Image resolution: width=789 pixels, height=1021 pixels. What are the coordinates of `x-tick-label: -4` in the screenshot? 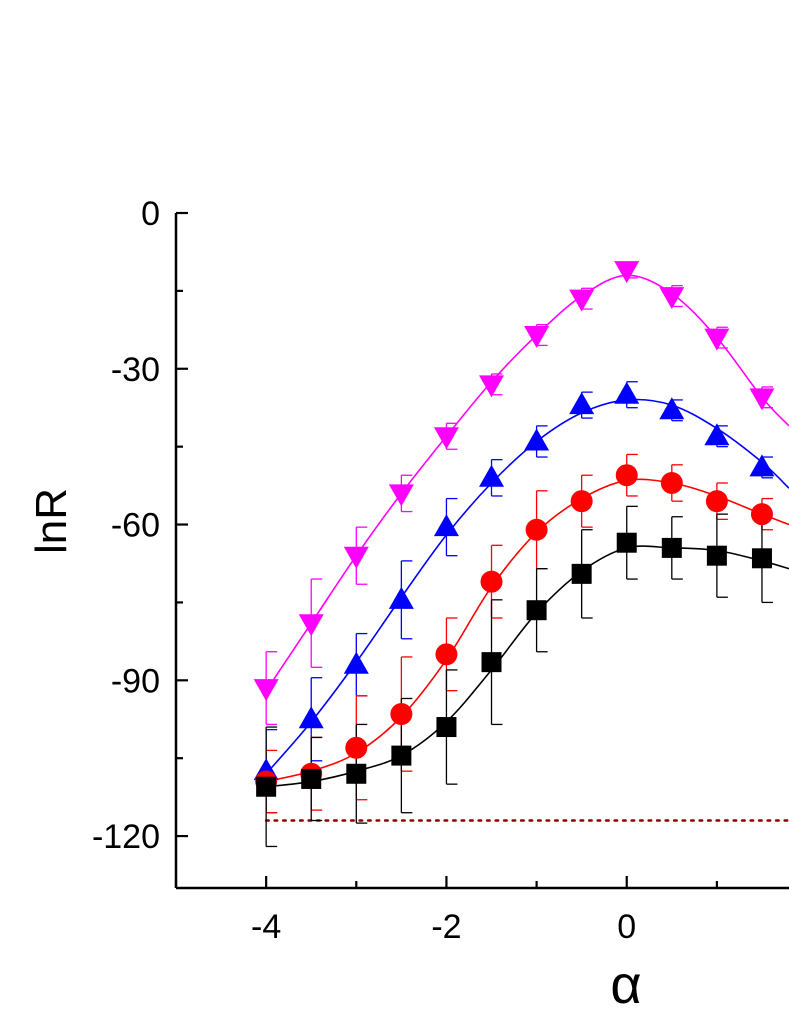 It's located at (266, 927).